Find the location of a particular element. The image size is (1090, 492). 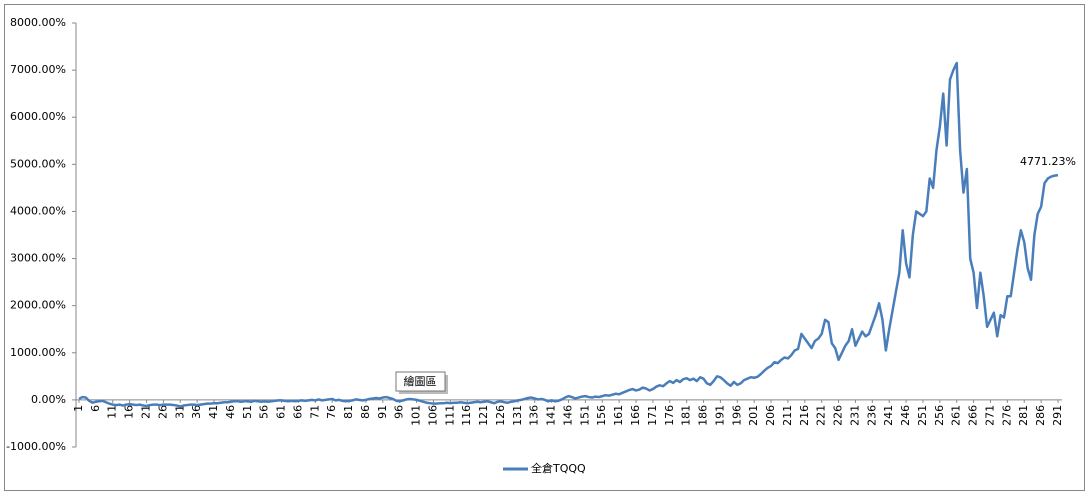

y-tick-label: 2000.00% is located at coordinates (38, 305).